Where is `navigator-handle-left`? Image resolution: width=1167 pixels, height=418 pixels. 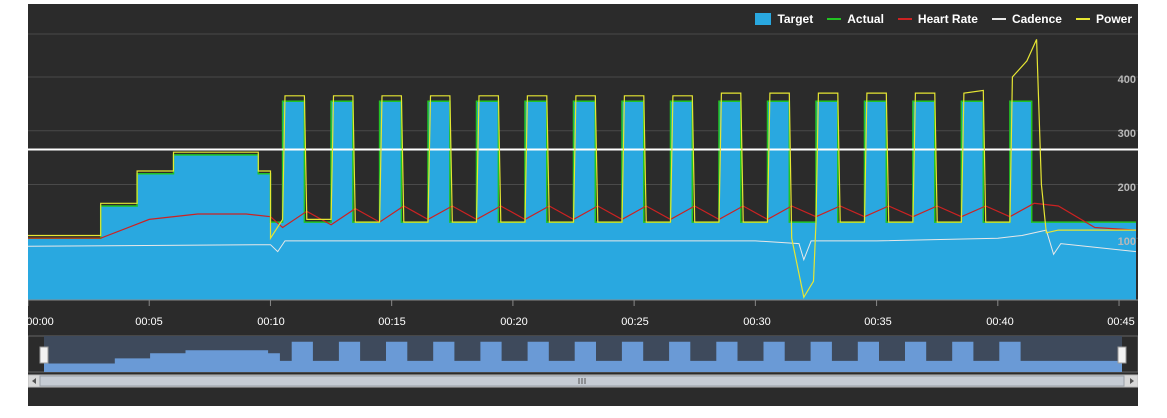 navigator-handle-left is located at coordinates (44, 355).